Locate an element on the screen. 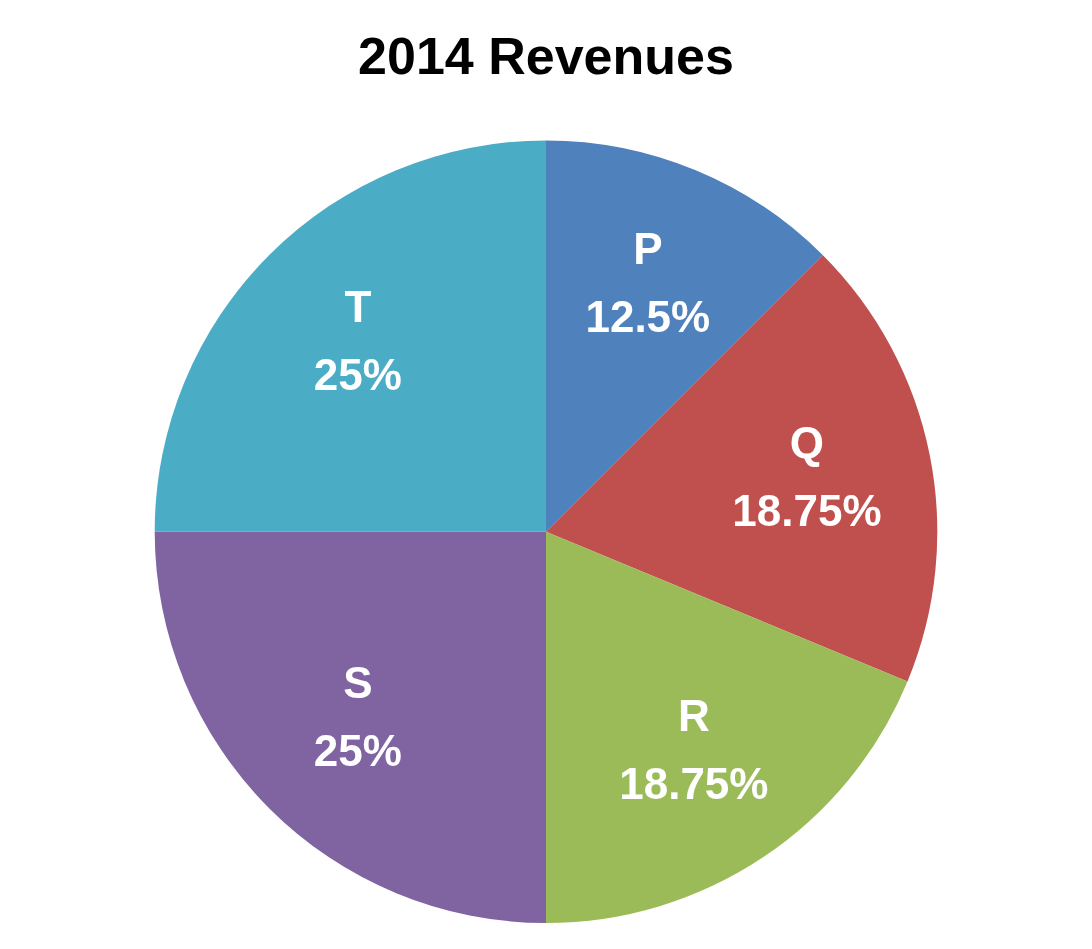  slice-label: P is located at coordinates (648, 249).